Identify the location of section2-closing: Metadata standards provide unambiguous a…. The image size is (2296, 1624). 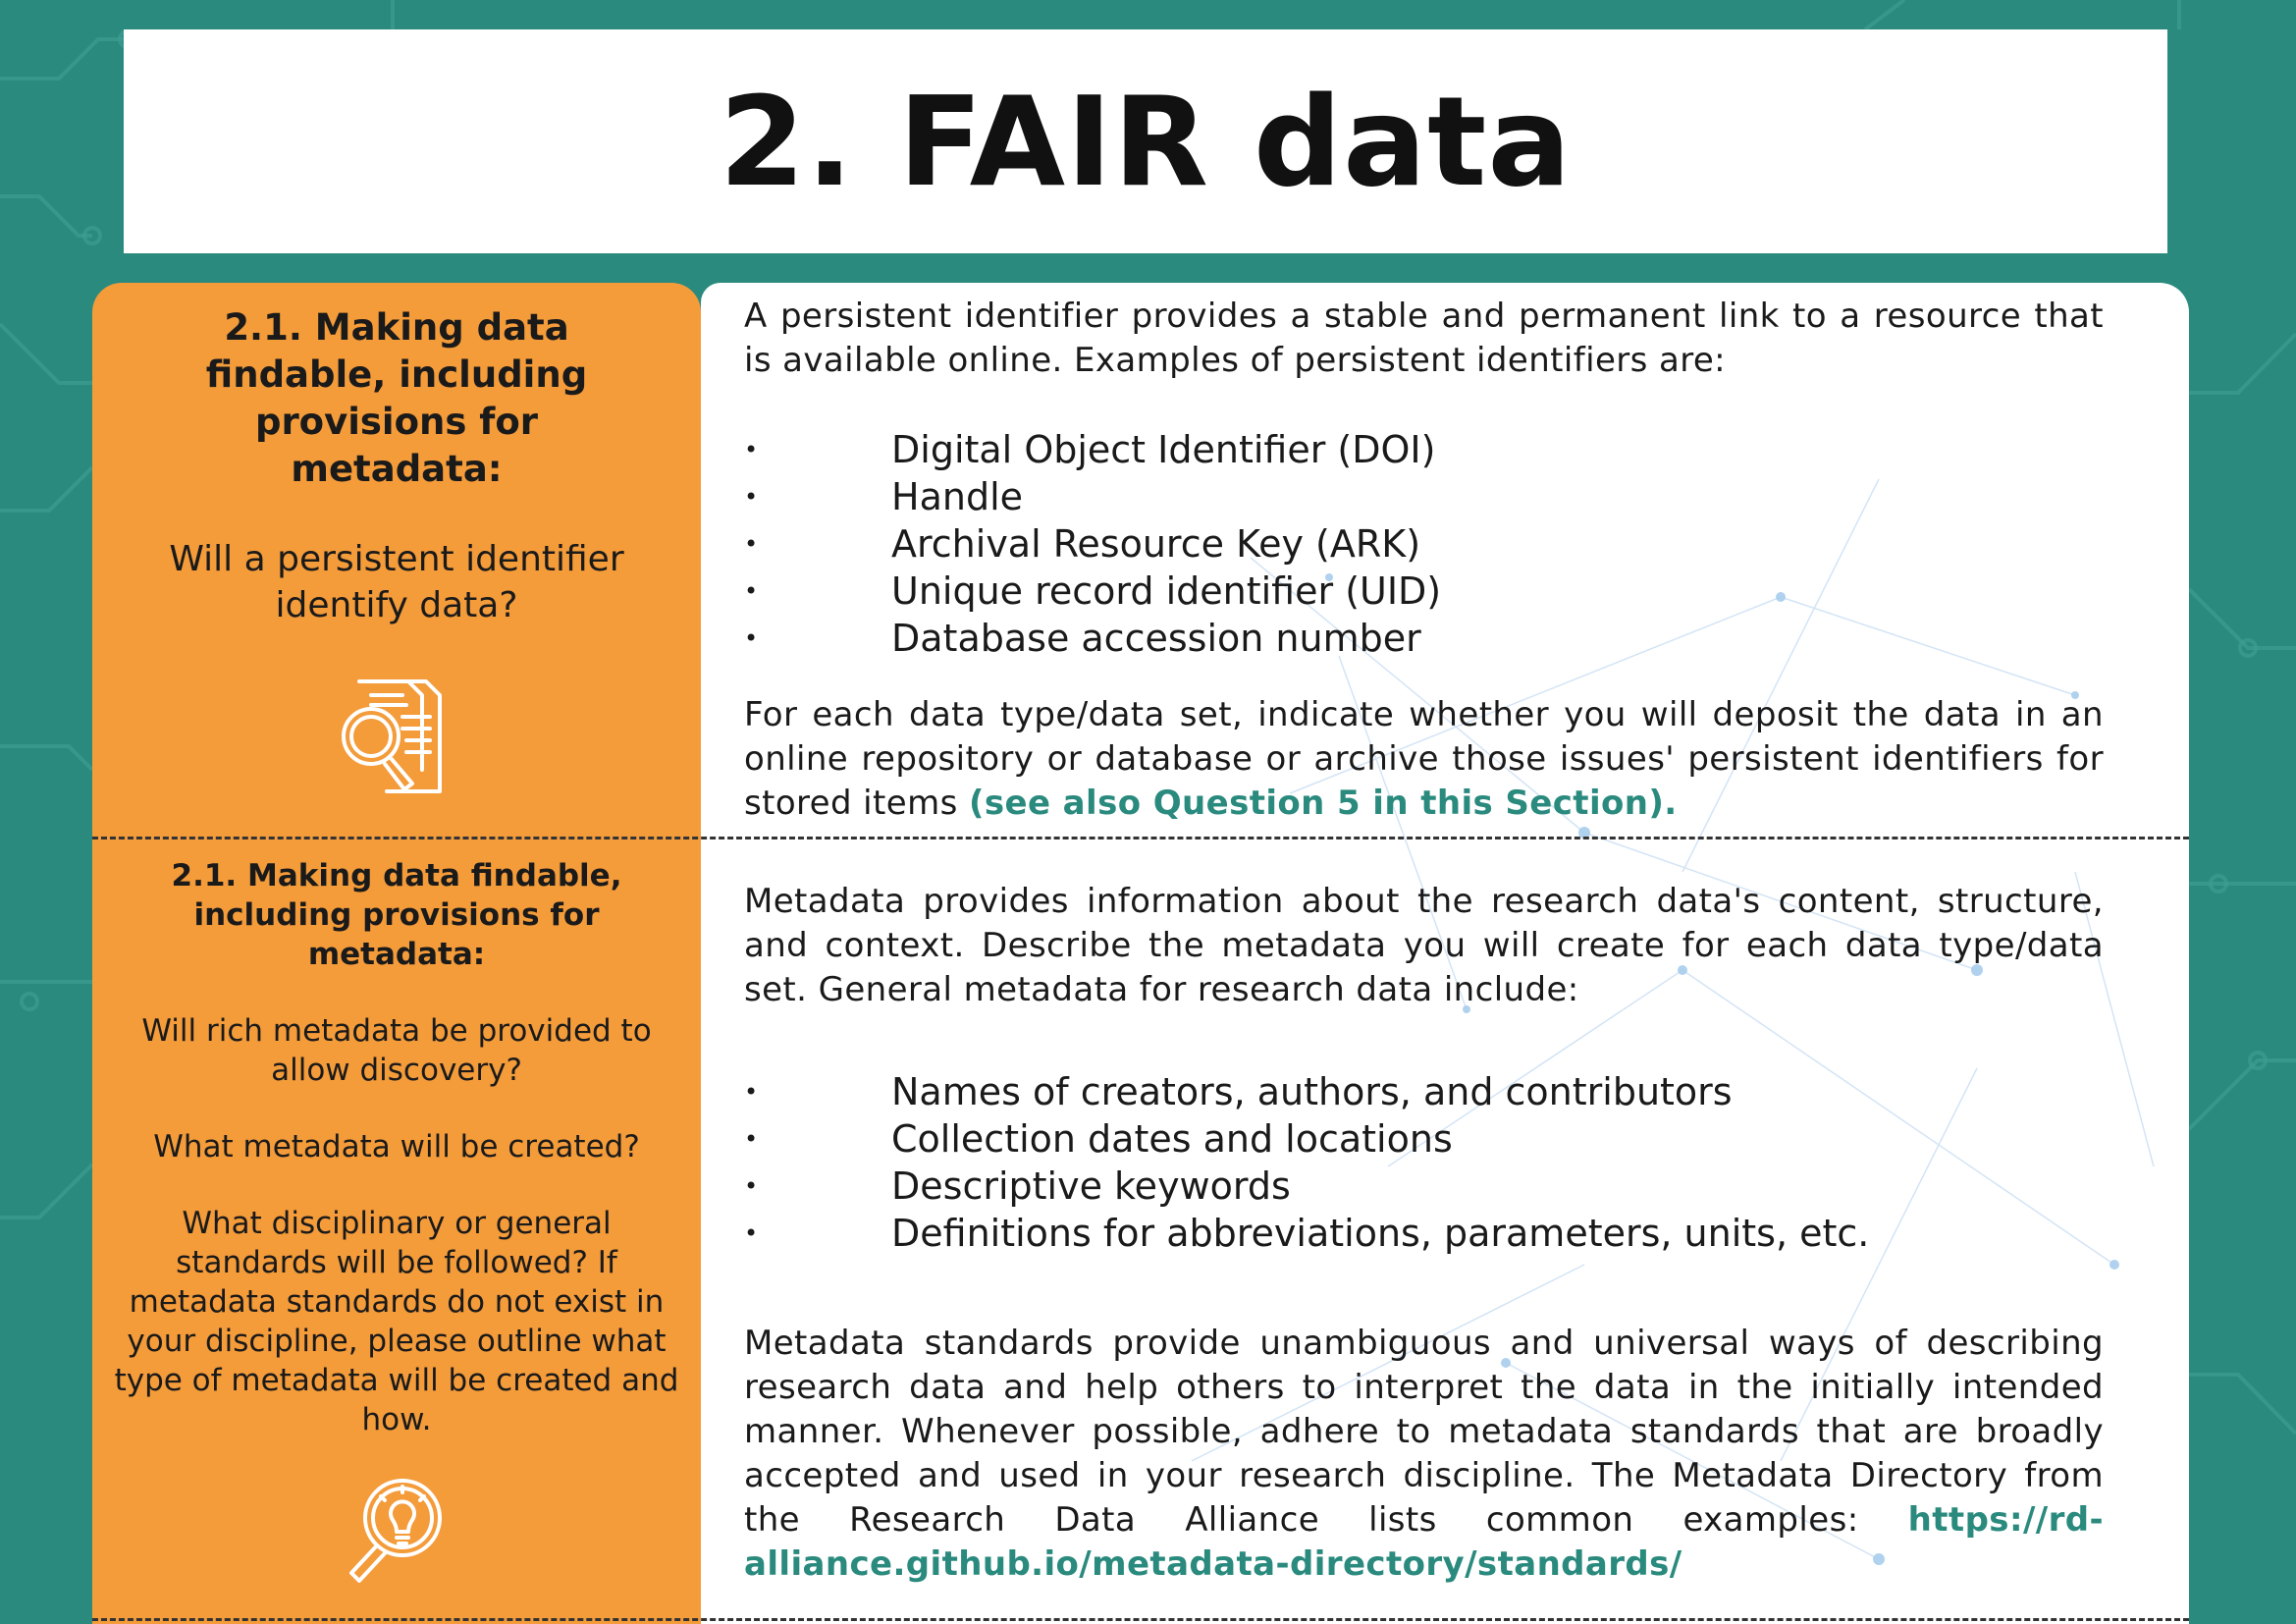
(1424, 1454).